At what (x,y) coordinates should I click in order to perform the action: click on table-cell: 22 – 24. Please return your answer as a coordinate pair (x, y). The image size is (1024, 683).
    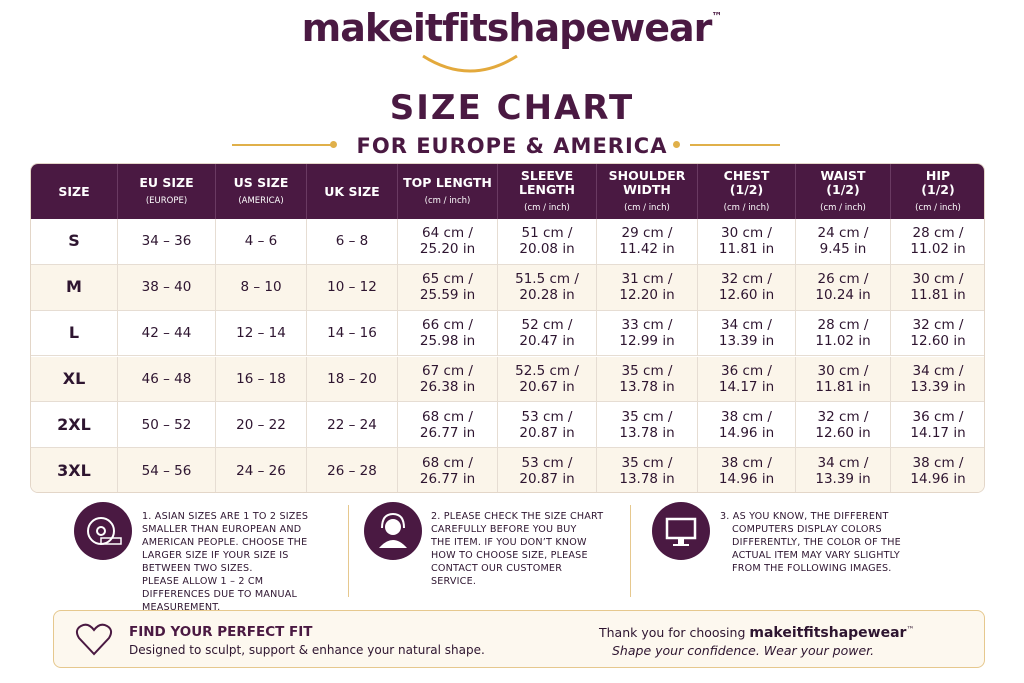
    Looking at the image, I should click on (352, 425).